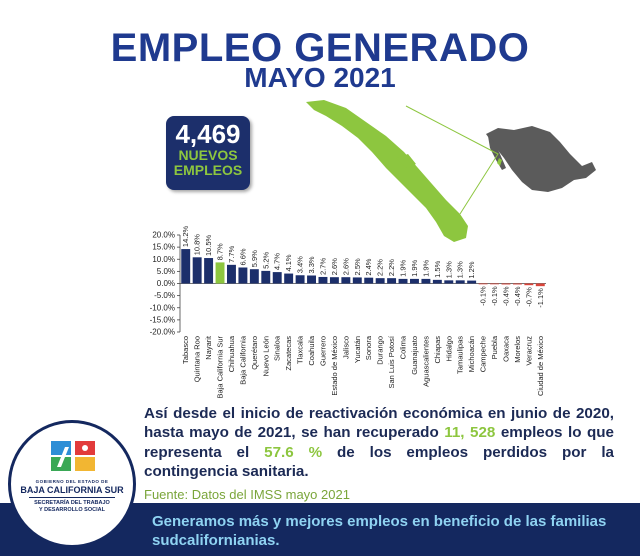 The image size is (640, 556). Describe the element at coordinates (391, 361) in the screenshot. I see `x-tick-label: San Luis Potosí` at that location.